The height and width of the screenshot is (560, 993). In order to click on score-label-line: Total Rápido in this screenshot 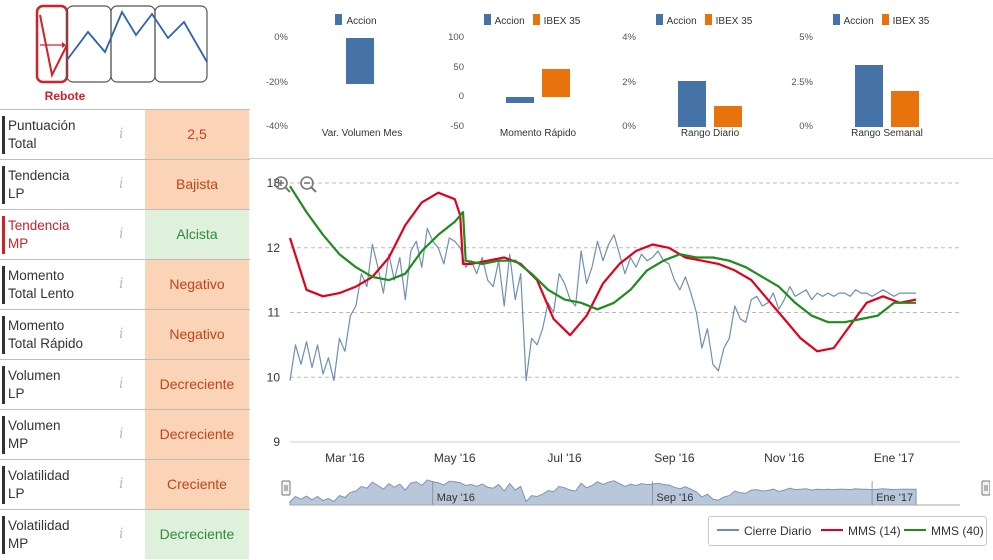, I will do `click(46, 343)`.